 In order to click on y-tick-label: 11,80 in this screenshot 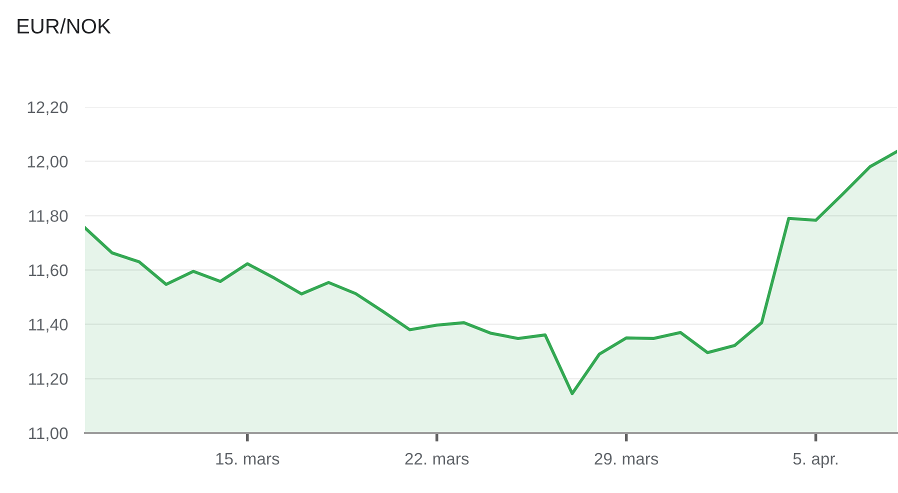, I will do `click(48, 217)`.